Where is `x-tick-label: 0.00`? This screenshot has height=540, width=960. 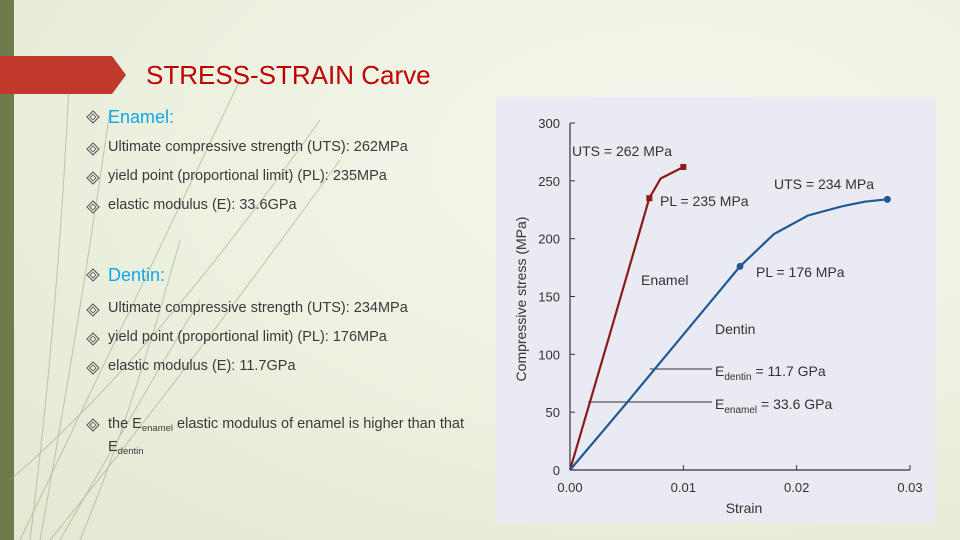 x-tick-label: 0.00 is located at coordinates (569, 487).